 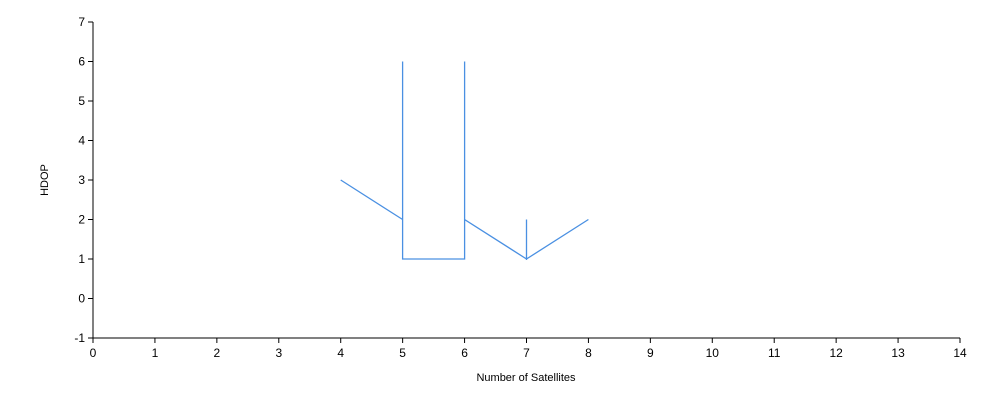 I want to click on x-tick-label: 6, so click(x=464, y=353).